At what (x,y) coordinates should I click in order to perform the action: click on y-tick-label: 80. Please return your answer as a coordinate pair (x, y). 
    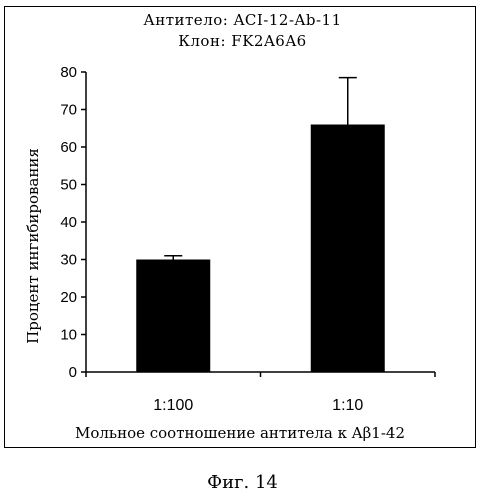
    Looking at the image, I should click on (68, 72).